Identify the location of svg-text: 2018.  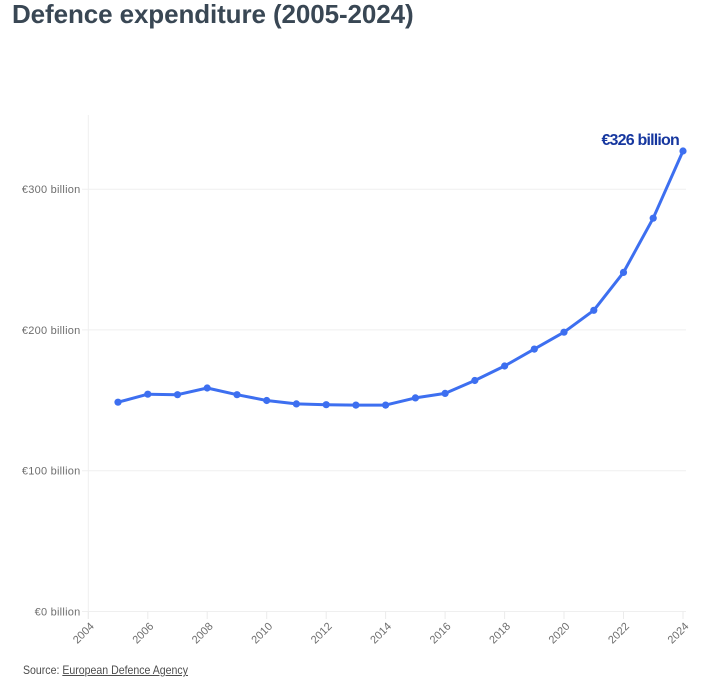
(500, 634).